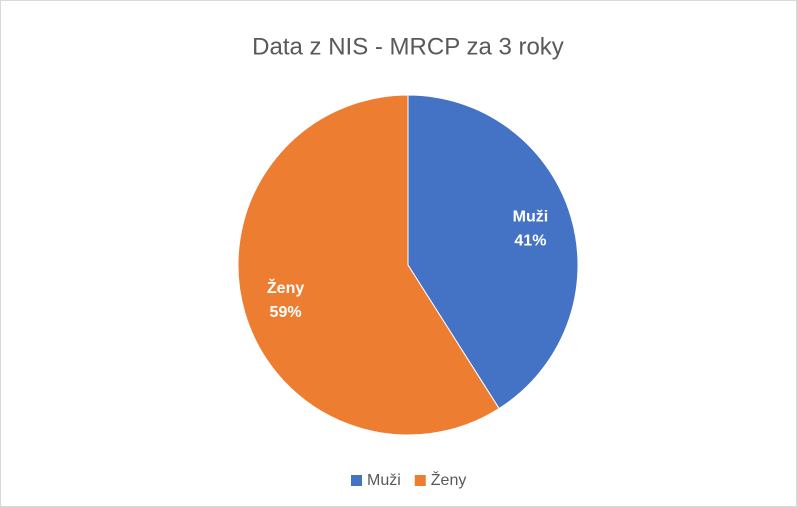 The image size is (797, 507). I want to click on slice-value-label: 59%, so click(286, 312).